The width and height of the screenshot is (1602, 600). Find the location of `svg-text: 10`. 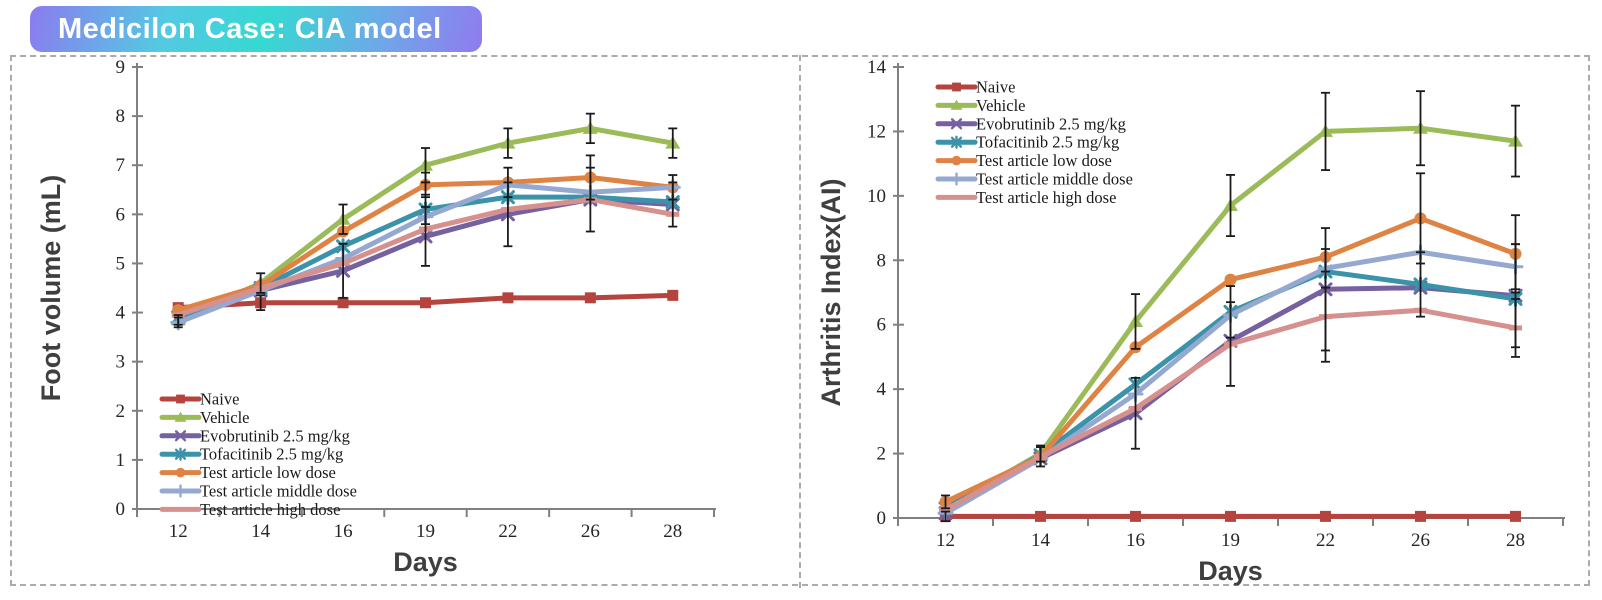

svg-text: 10 is located at coordinates (876, 196).